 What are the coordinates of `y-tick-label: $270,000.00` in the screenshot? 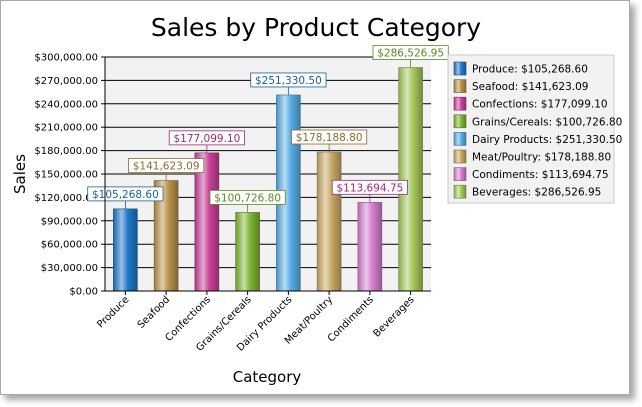 It's located at (66, 81).